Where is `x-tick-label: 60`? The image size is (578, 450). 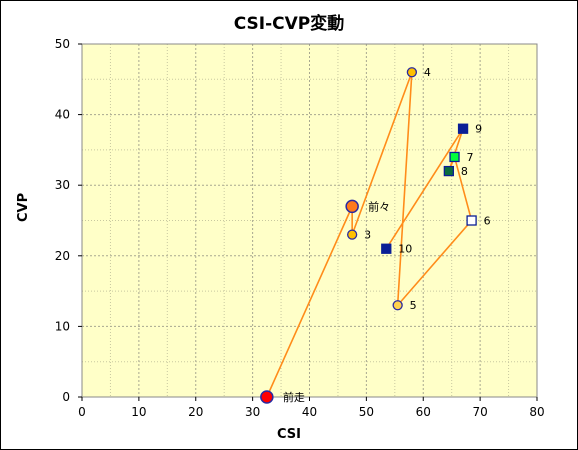
x-tick-label: 60 is located at coordinates (423, 412).